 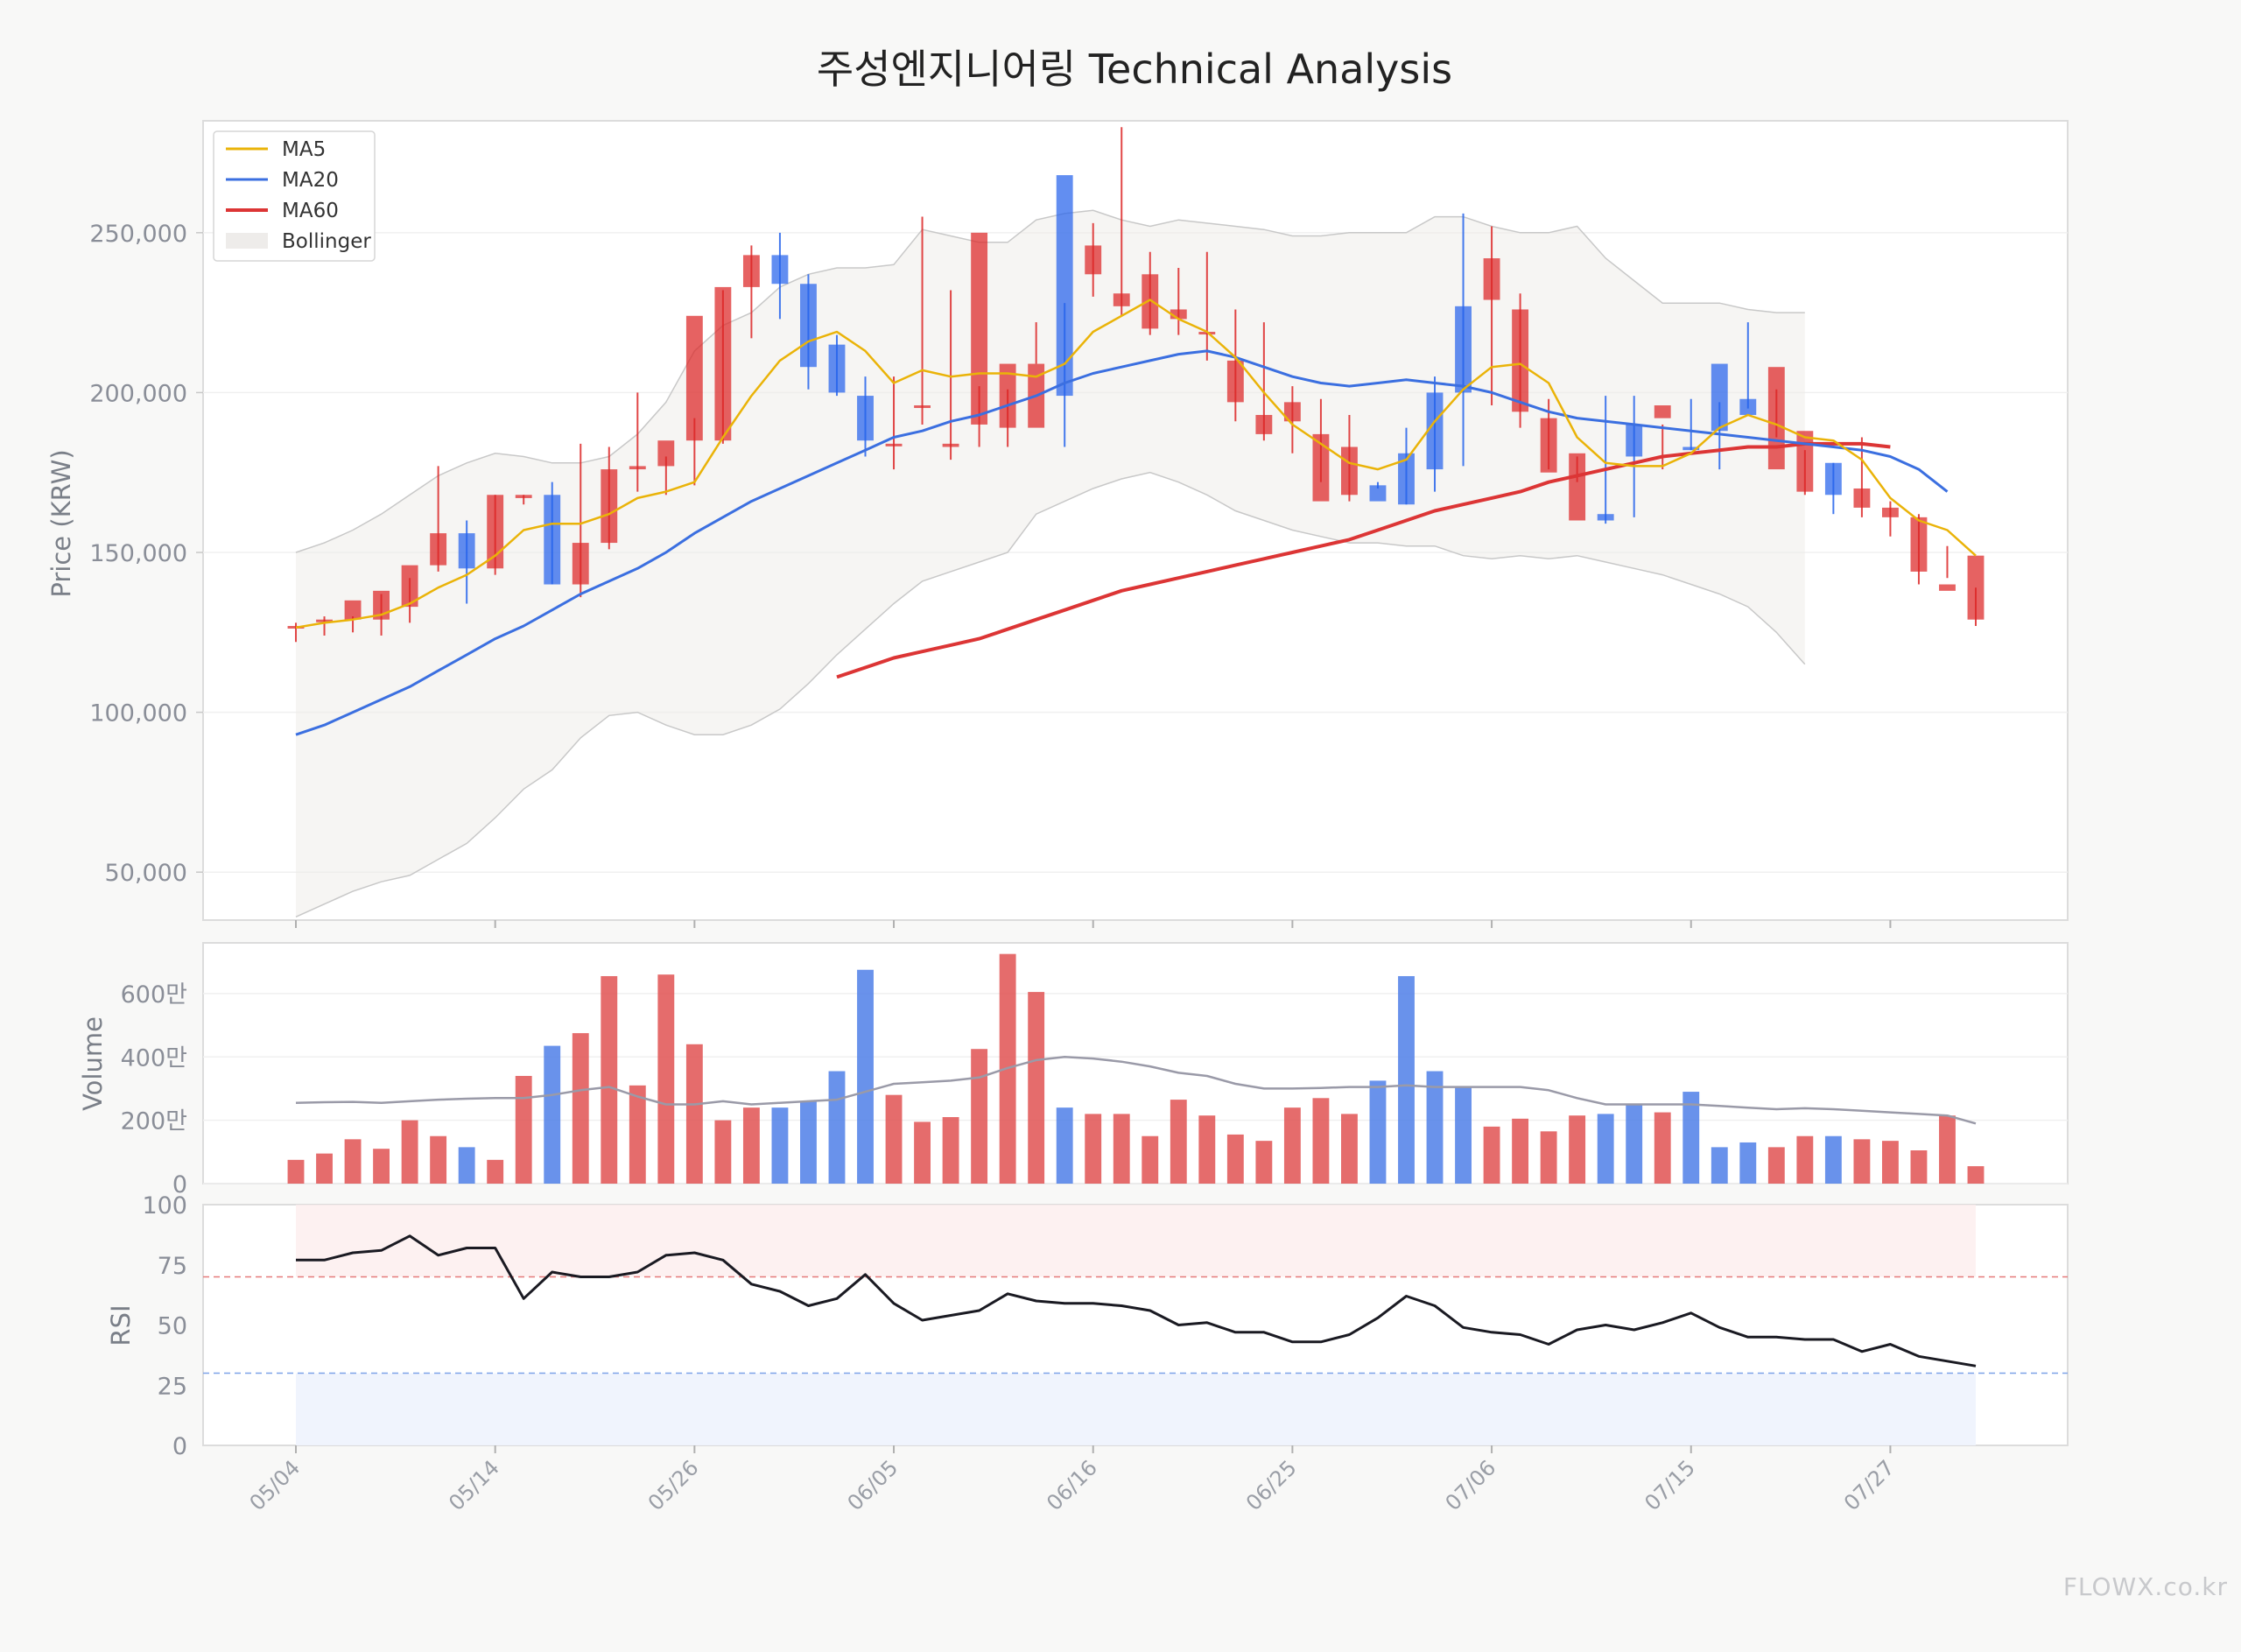 What do you see at coordinates (172, 1266) in the screenshot?
I see `rsi-y-tick-label: 75` at bounding box center [172, 1266].